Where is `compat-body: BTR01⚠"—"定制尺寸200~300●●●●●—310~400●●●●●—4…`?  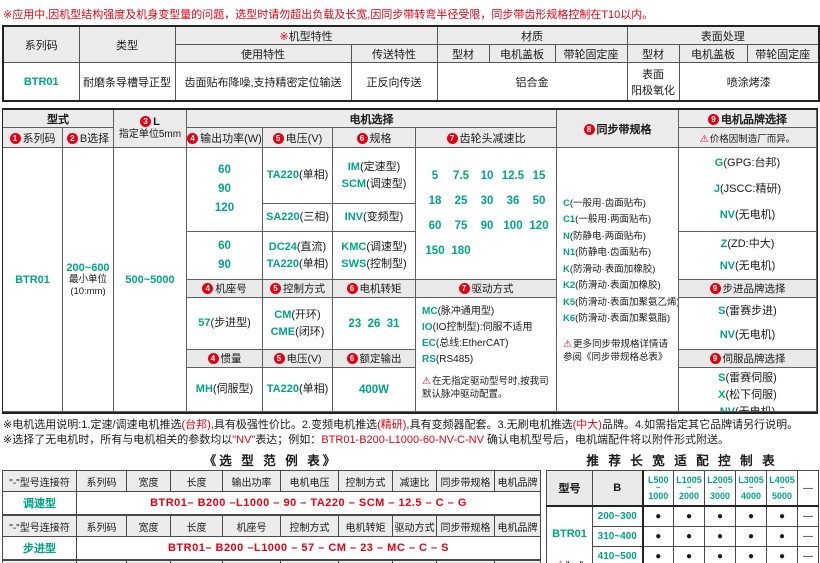
compat-body: BTR01⚠"—"定制尺寸200~300●●●●●—310~400●●●●●—4… is located at coordinates (682, 534).